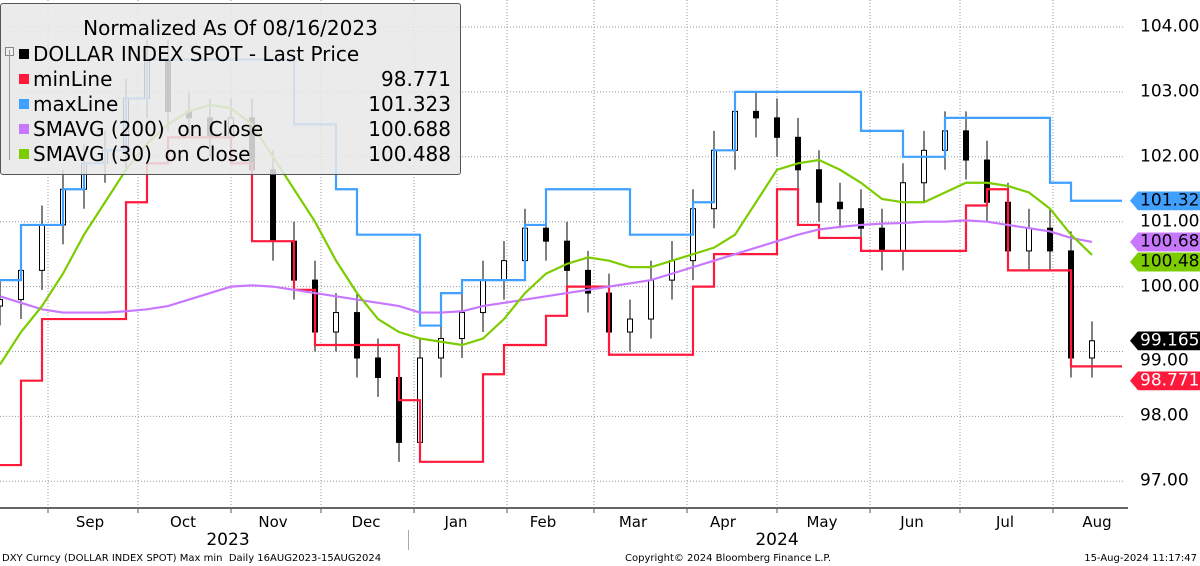 The height and width of the screenshot is (566, 1200). What do you see at coordinates (1165, 201) in the screenshot?
I see `last-value-tag: 101.323` at bounding box center [1165, 201].